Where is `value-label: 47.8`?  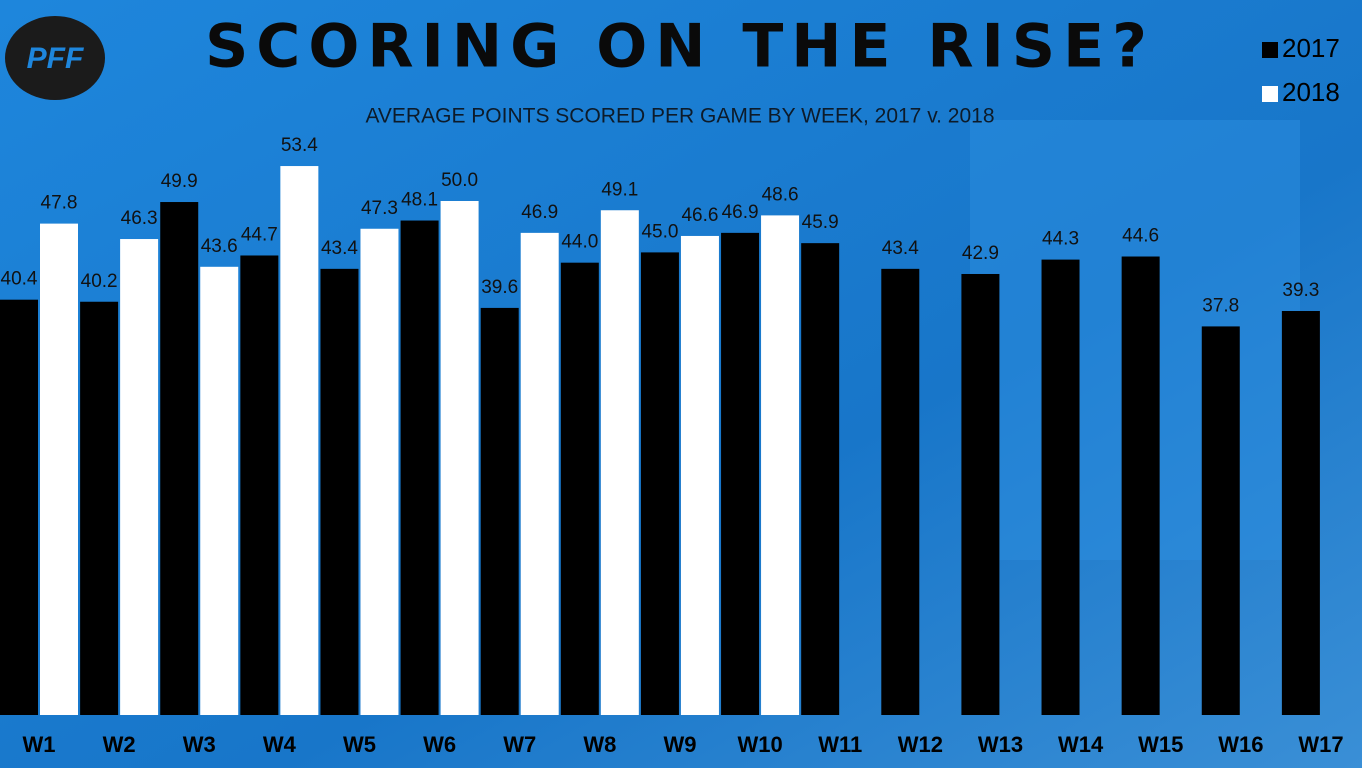 value-label: 47.8 is located at coordinates (59, 203).